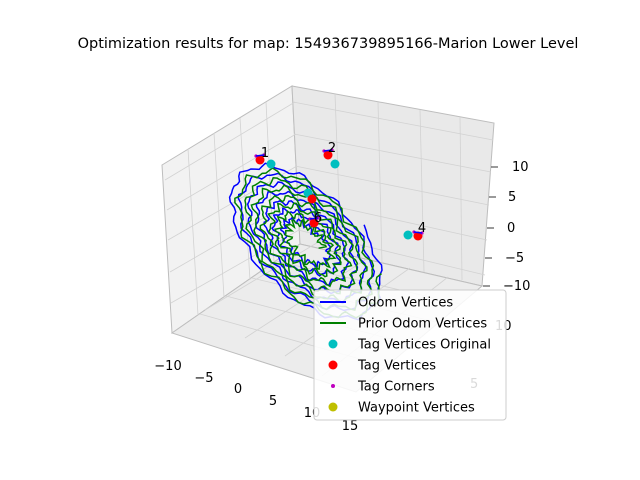  Describe the element at coordinates (350, 426) in the screenshot. I see `x-tick-label: 15` at that location.